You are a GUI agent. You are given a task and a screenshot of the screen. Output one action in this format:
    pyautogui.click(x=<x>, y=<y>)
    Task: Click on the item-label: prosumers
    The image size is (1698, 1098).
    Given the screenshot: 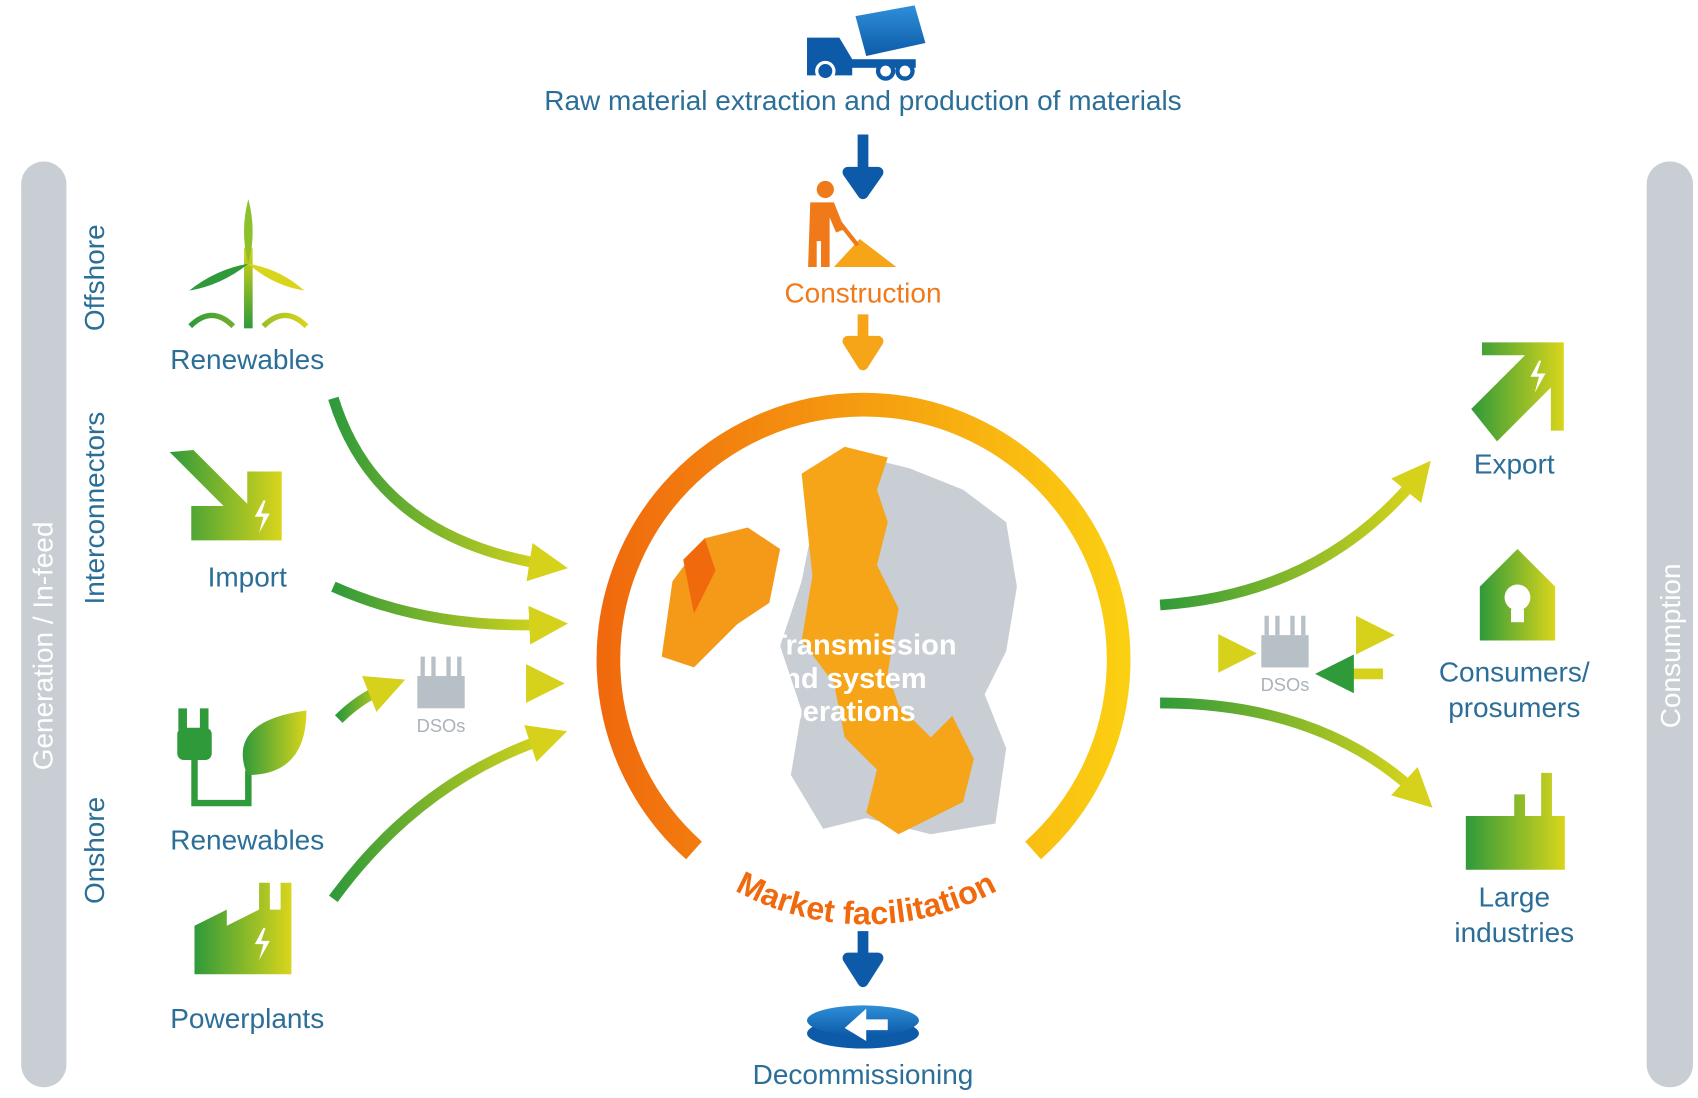 What is the action you would take?
    pyautogui.click(x=1514, y=707)
    